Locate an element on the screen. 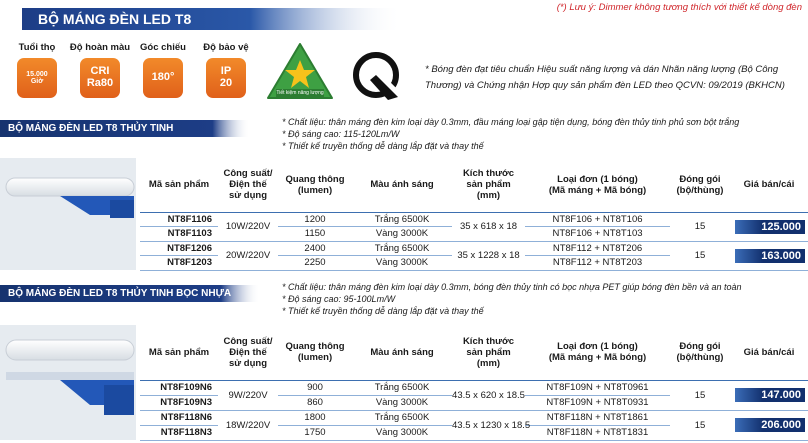  feature-icon: CRI Ra80 is located at coordinates (100, 78).